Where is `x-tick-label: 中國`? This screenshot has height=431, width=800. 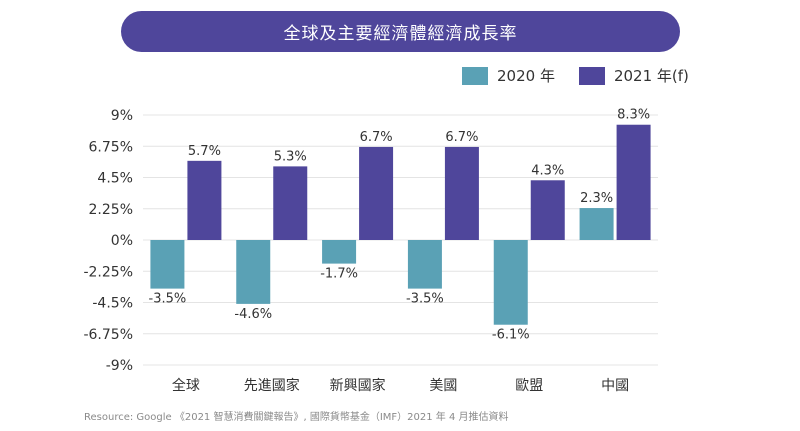 x-tick-label: 中國 is located at coordinates (615, 386).